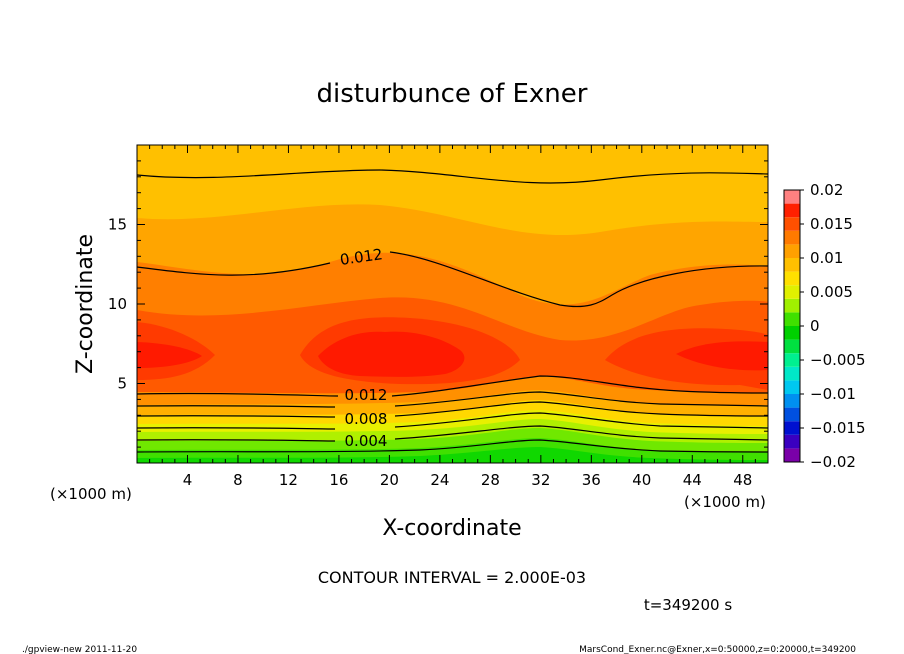 The image size is (904, 654). Describe the element at coordinates (826, 190) in the screenshot. I see `colorbar-label: 0.02` at that location.